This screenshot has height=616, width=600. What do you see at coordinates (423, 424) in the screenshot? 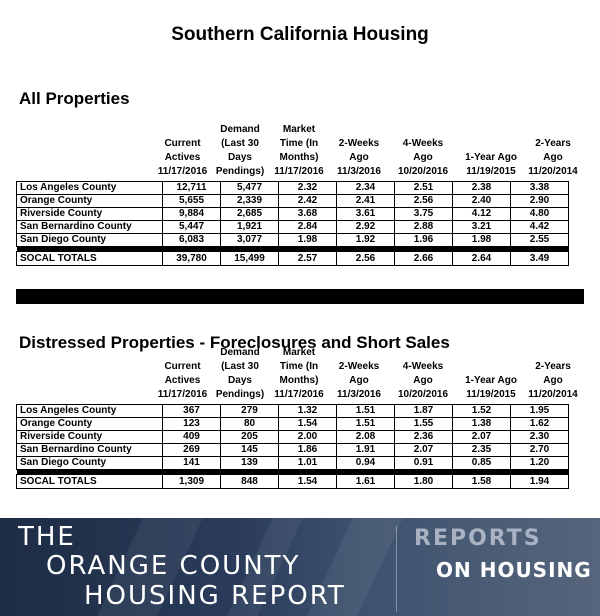
I see `table-cell: 1.55` at bounding box center [423, 424].